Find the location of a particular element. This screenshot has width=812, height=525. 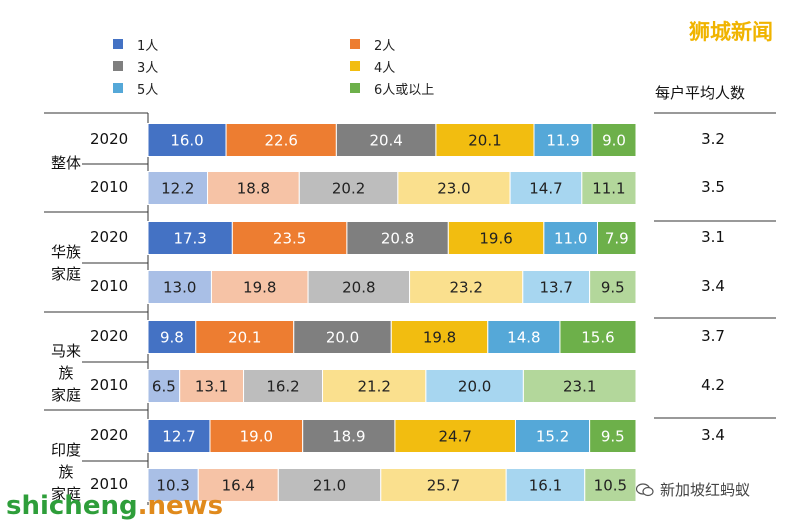

bar-value-label: 21.2 is located at coordinates (374, 387).